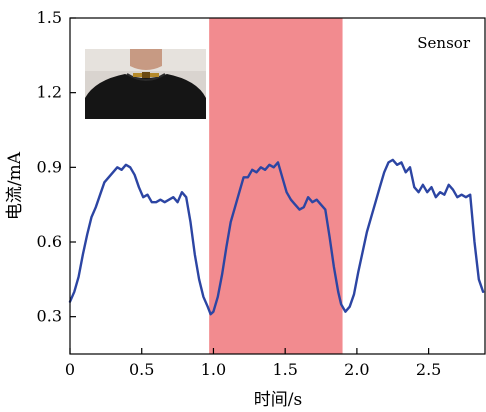 This screenshot has width=486, height=412. I want to click on y-tick-label: 0.6, so click(49, 241).